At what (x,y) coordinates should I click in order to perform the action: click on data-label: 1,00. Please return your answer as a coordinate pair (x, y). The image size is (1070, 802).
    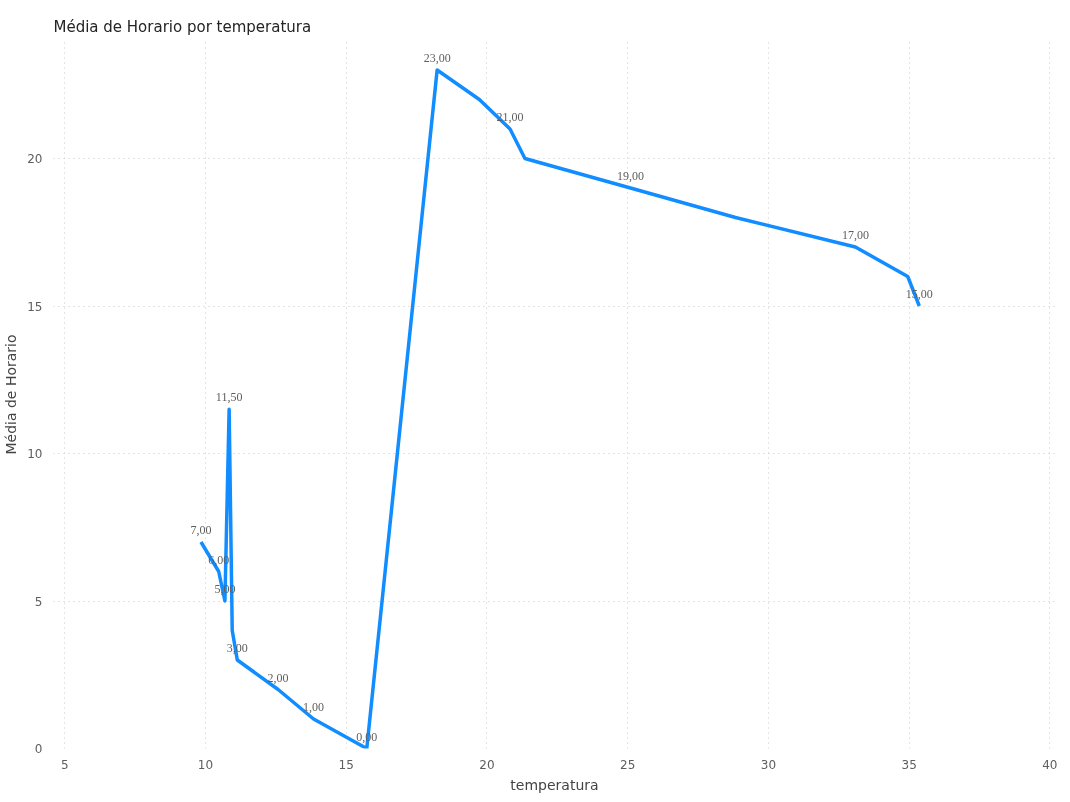
    Looking at the image, I should click on (314, 707).